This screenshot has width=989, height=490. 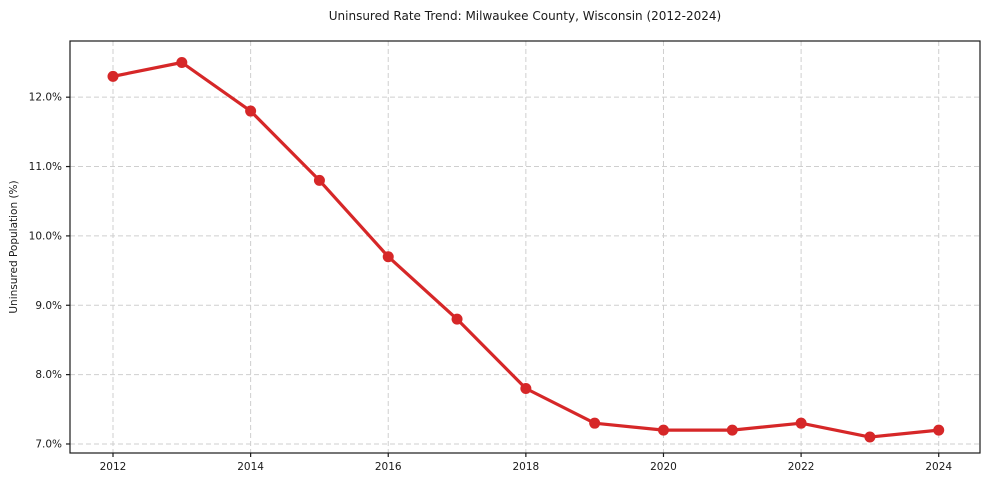 I want to click on y-tick-label: 10.0%, so click(x=45, y=236).